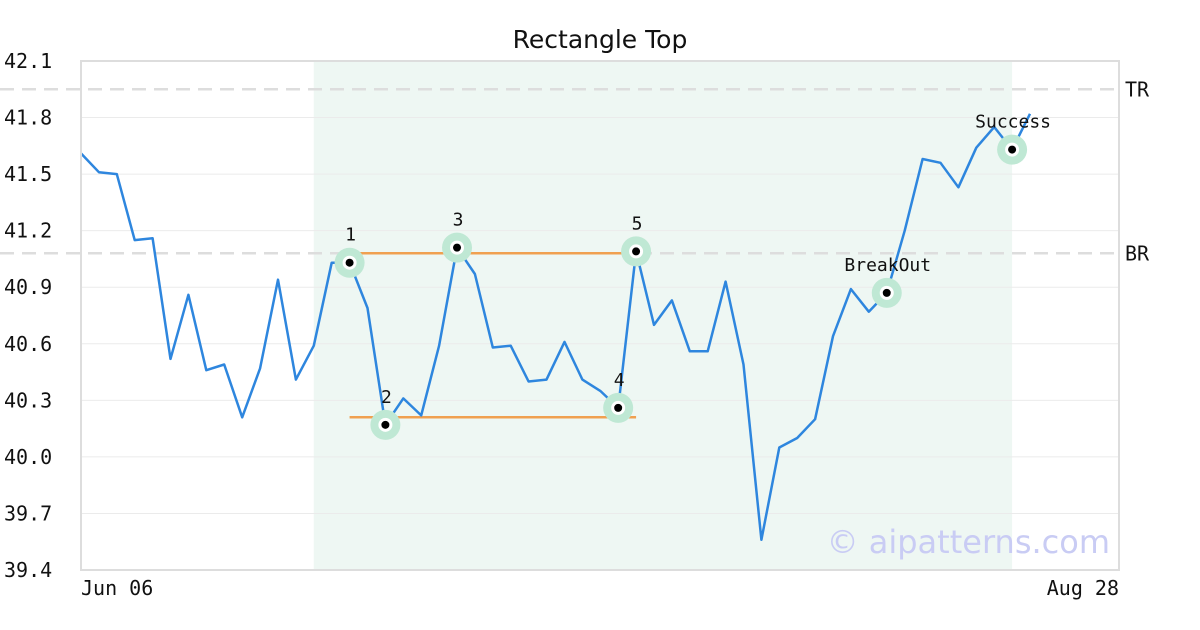  I want to click on y-tick-label: 40.3, so click(28, 400).